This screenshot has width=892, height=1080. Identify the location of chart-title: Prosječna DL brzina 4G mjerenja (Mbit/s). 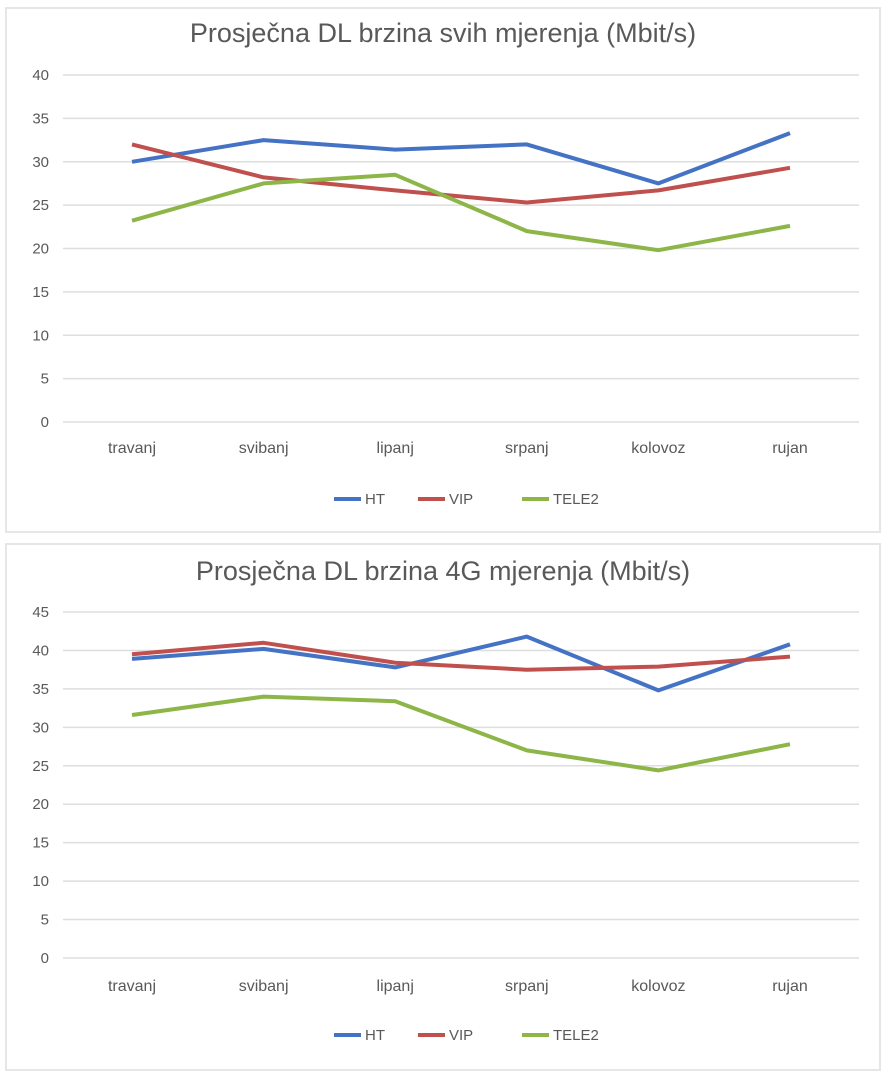
(443, 571).